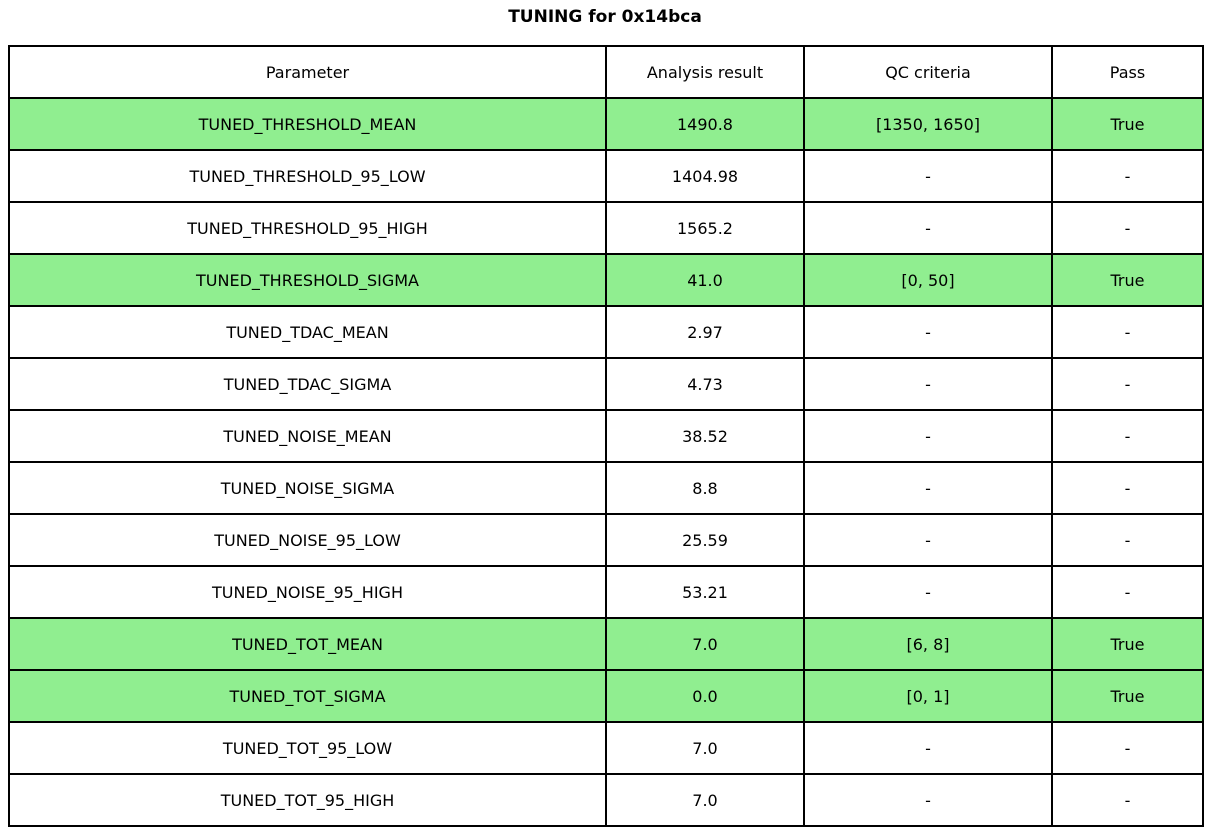 This screenshot has width=1210, height=827. Describe the element at coordinates (705, 696) in the screenshot. I see `cell-analysis-result: 0.0` at that location.